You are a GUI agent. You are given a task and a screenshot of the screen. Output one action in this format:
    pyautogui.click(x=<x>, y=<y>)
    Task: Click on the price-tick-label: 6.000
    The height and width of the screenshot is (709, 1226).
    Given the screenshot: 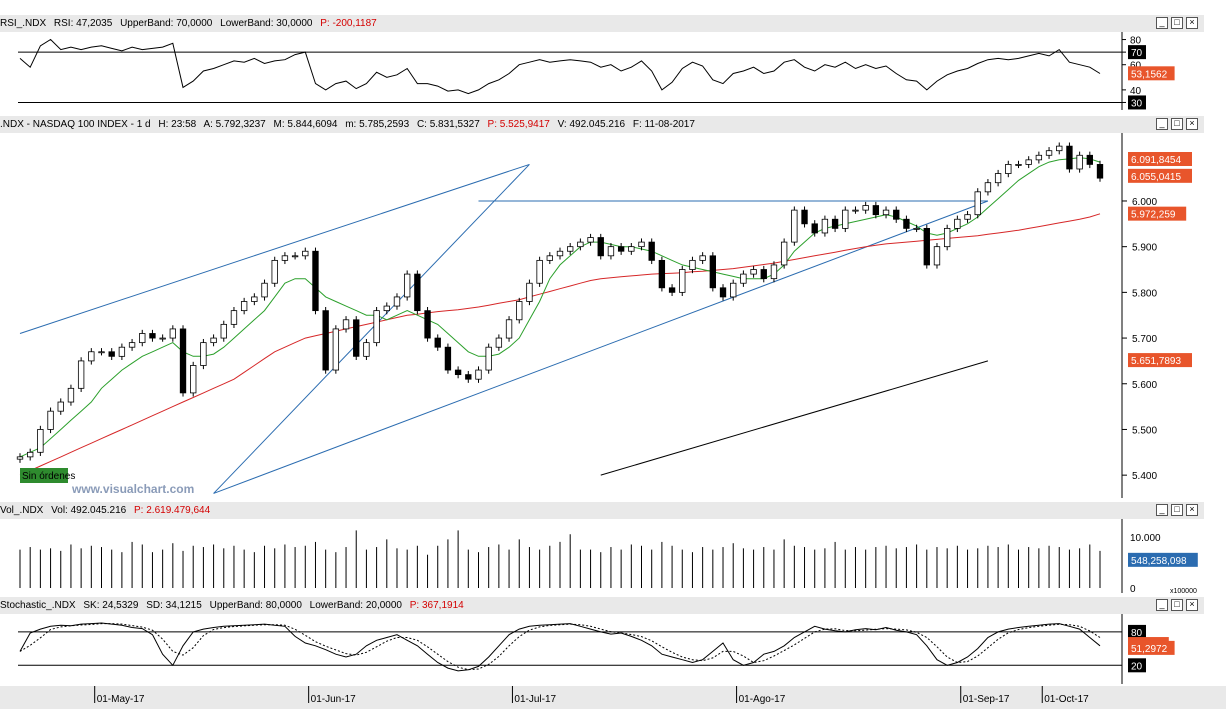 What is the action you would take?
    pyautogui.click(x=1144, y=202)
    